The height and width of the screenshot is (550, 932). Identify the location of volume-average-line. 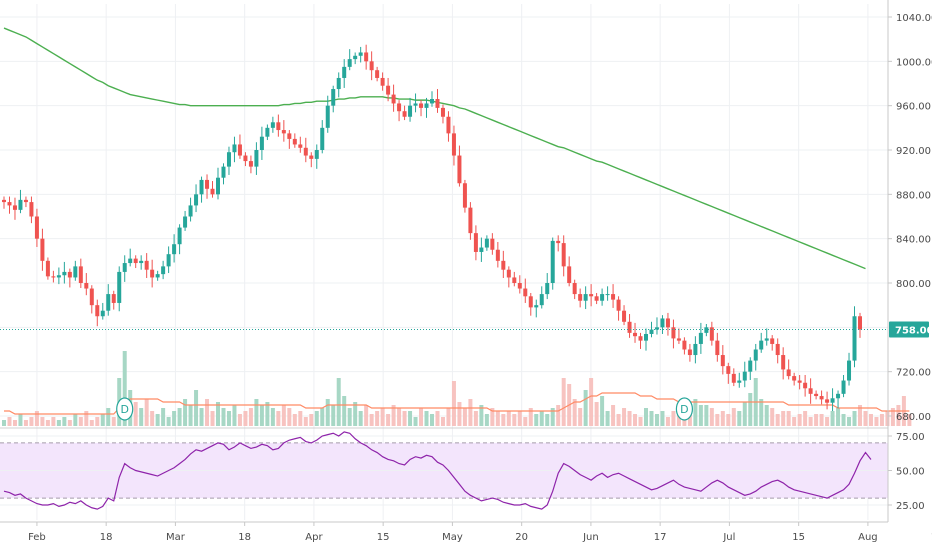
(457, 403).